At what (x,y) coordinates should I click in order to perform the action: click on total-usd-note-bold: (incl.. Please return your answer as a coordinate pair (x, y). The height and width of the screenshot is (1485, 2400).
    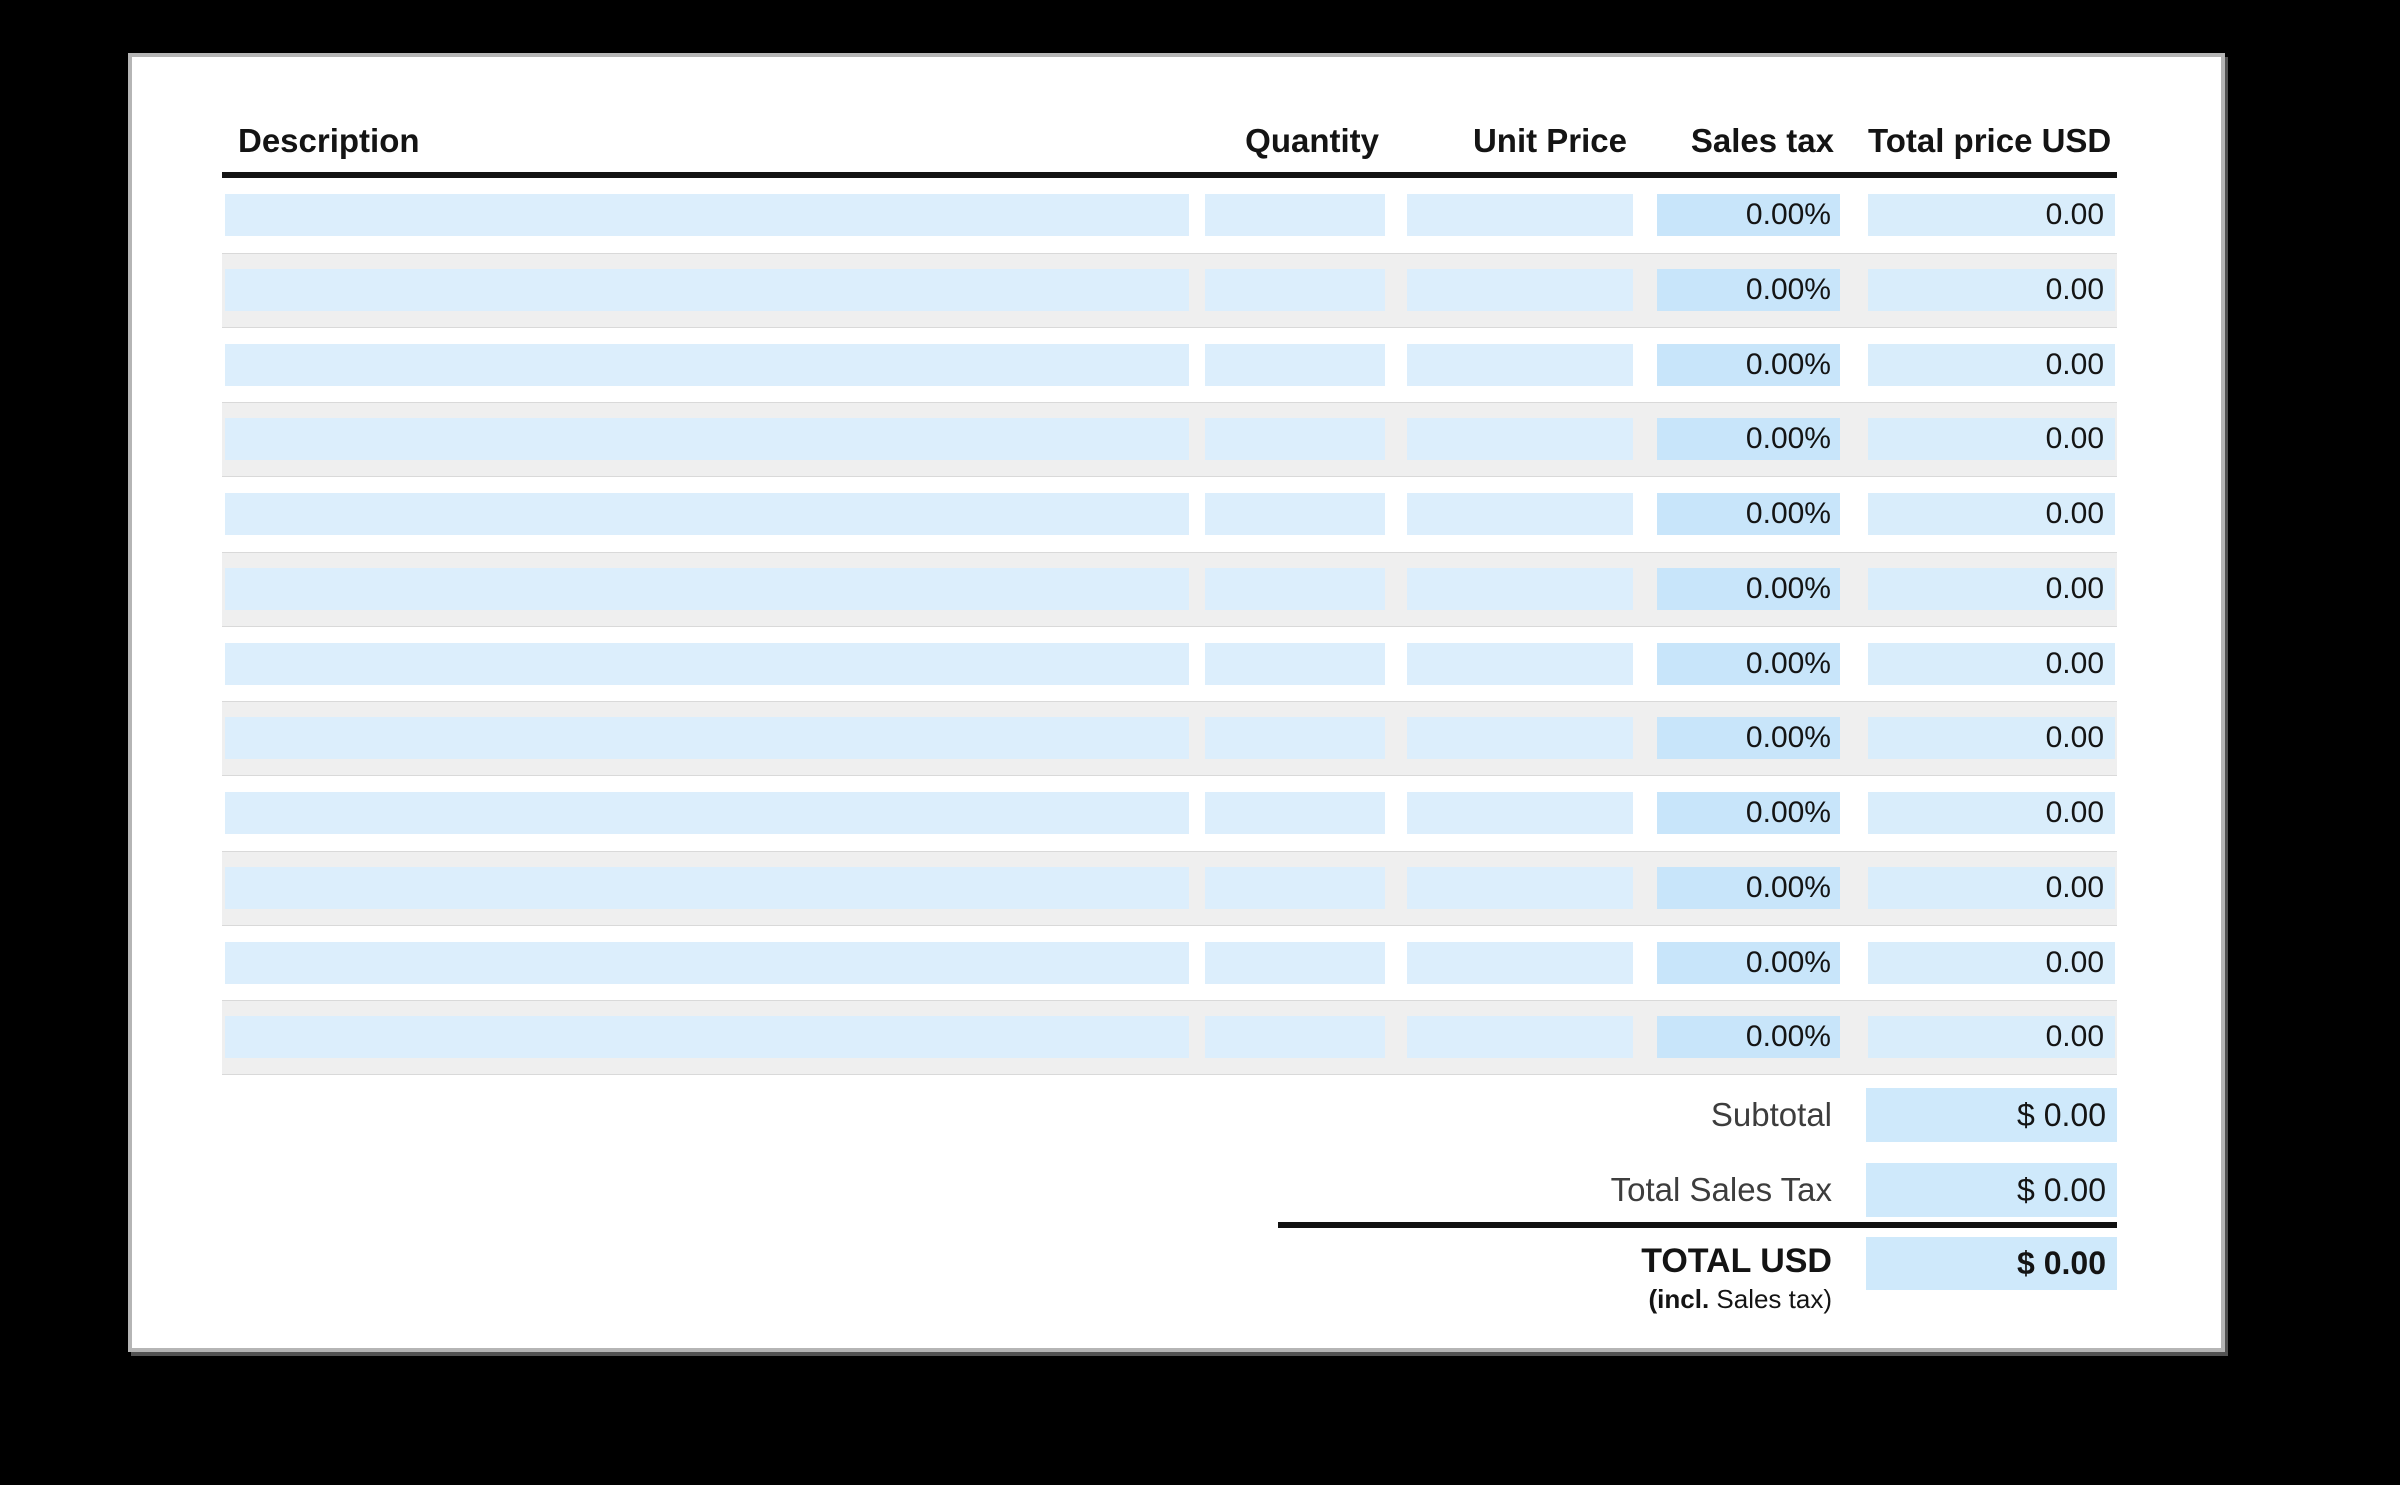
    Looking at the image, I should click on (1679, 1299).